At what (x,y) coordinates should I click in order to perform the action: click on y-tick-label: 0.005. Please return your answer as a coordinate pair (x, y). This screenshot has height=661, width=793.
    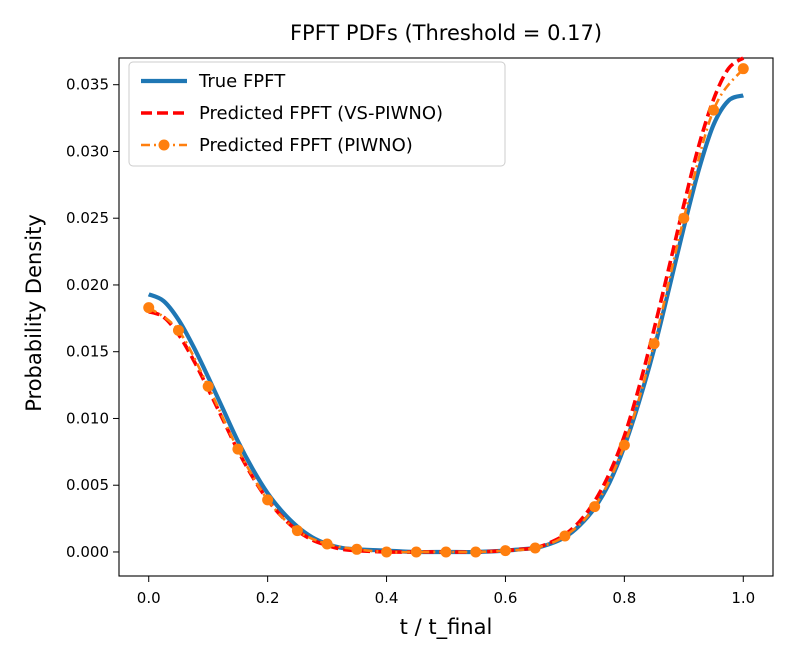
    Looking at the image, I should click on (87, 485).